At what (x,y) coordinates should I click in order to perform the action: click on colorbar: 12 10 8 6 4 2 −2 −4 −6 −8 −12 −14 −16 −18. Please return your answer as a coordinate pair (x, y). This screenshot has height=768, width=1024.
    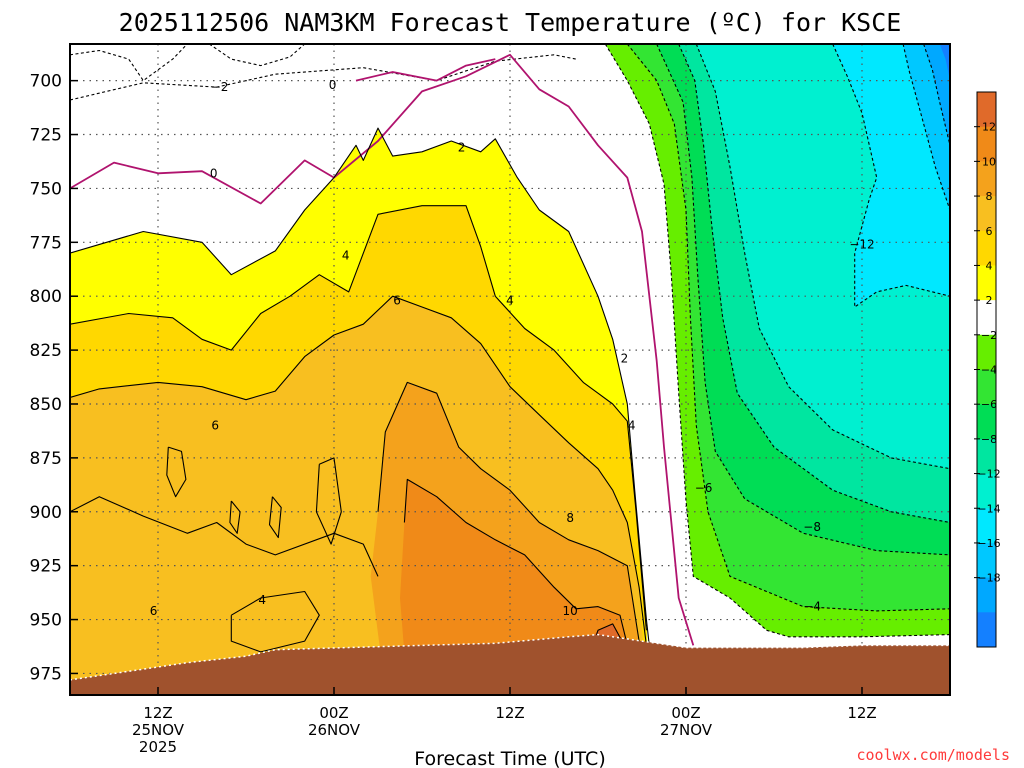
    Looking at the image, I should click on (987, 369).